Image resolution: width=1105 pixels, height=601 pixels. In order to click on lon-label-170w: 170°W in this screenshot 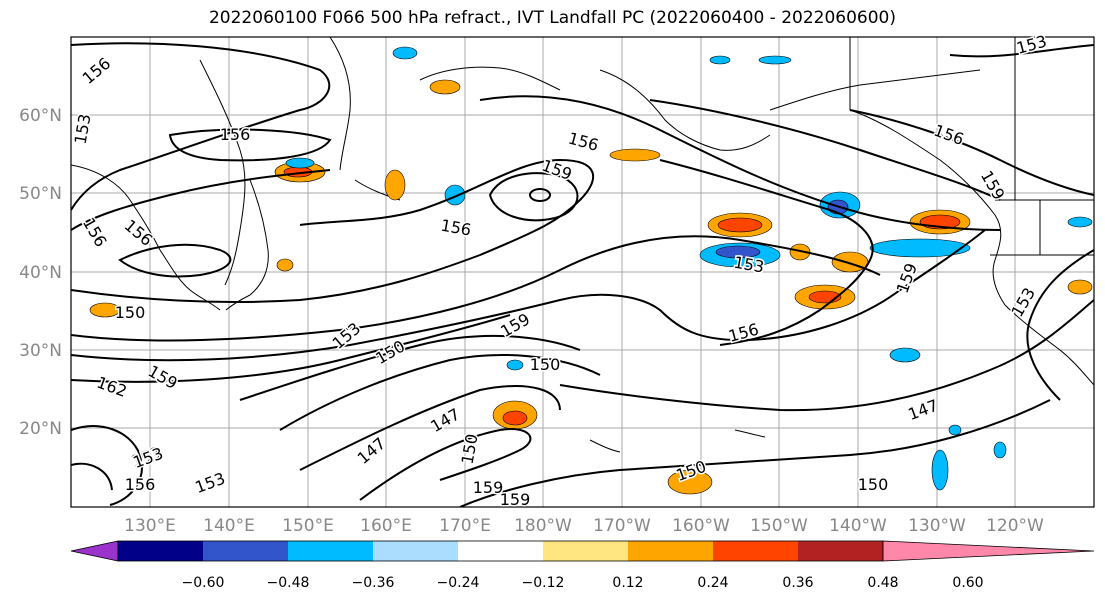, I will do `click(622, 526)`.